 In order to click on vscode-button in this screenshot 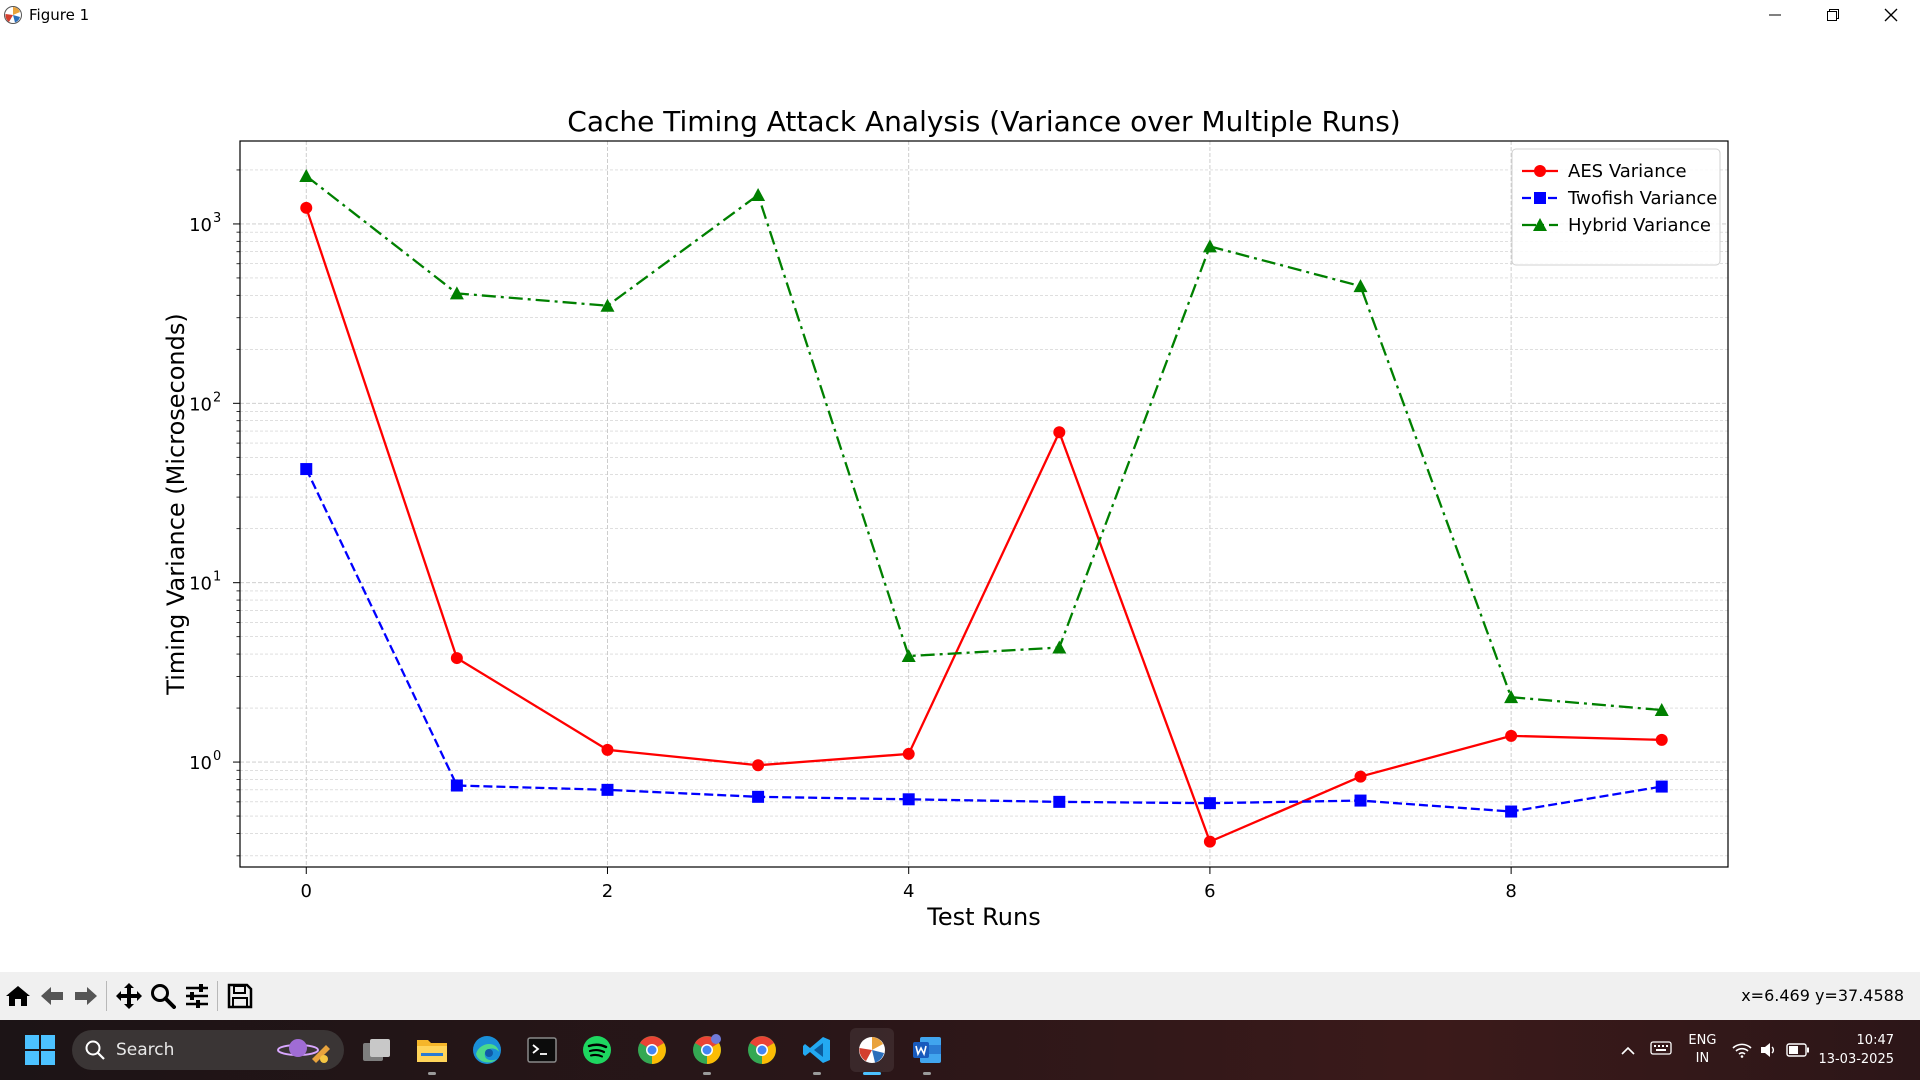, I will do `click(817, 1051)`.